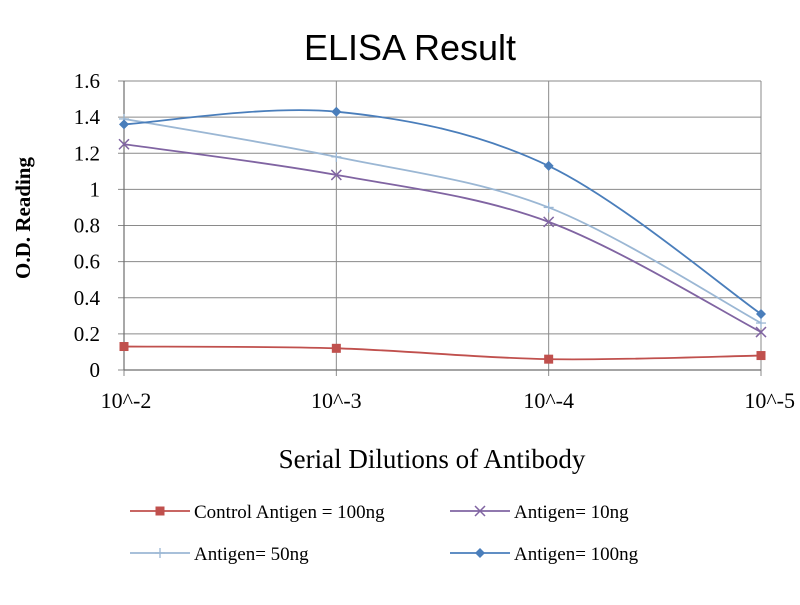  Describe the element at coordinates (95, 189) in the screenshot. I see `y-tick-label: 1` at that location.